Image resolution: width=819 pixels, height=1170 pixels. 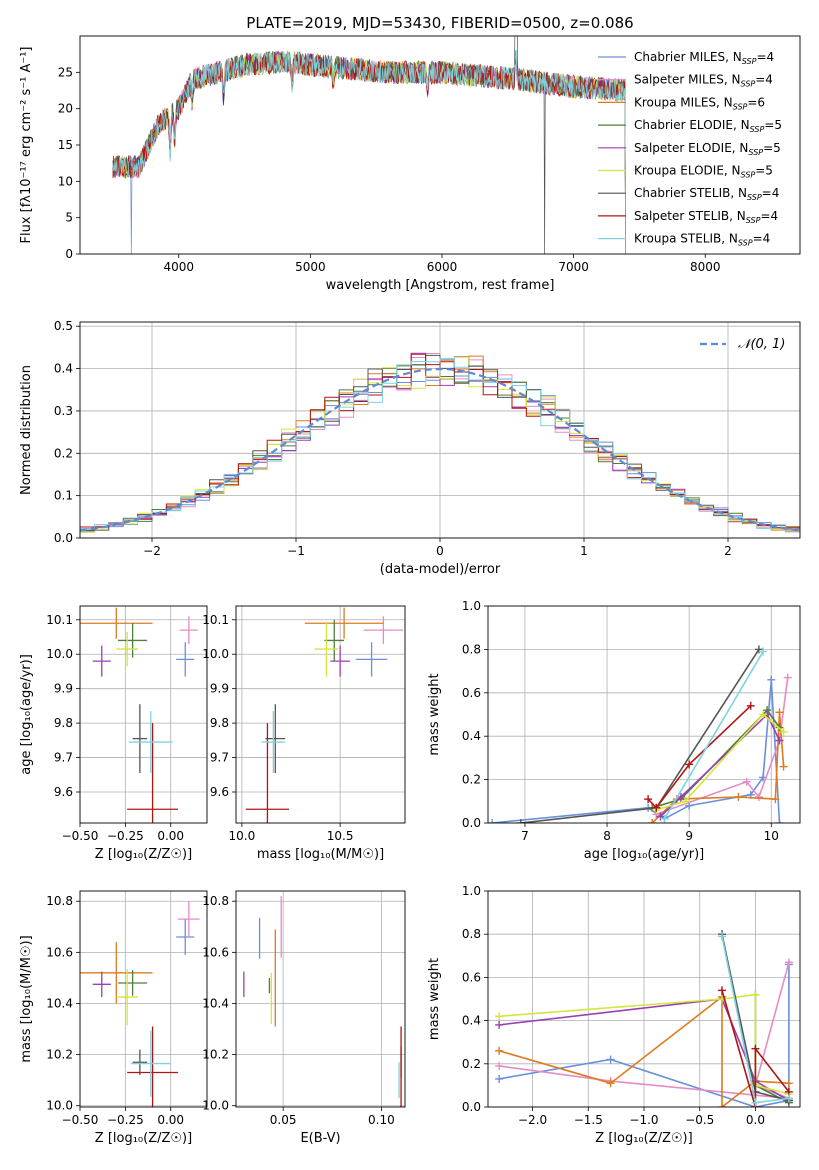 What do you see at coordinates (59, 1055) in the screenshot?
I see `y-tick-label: 10.2` at bounding box center [59, 1055].